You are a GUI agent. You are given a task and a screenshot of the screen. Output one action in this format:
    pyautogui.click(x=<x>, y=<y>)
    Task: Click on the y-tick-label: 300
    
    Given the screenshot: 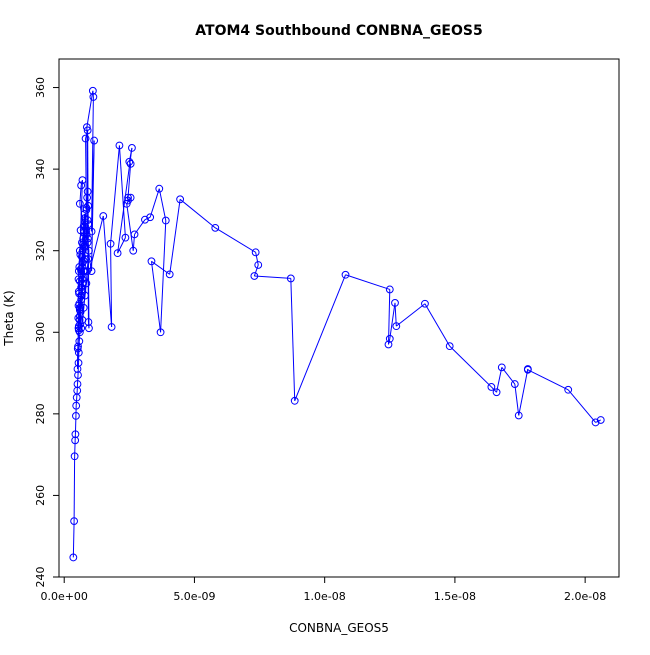 What is the action you would take?
    pyautogui.click(x=40, y=332)
    